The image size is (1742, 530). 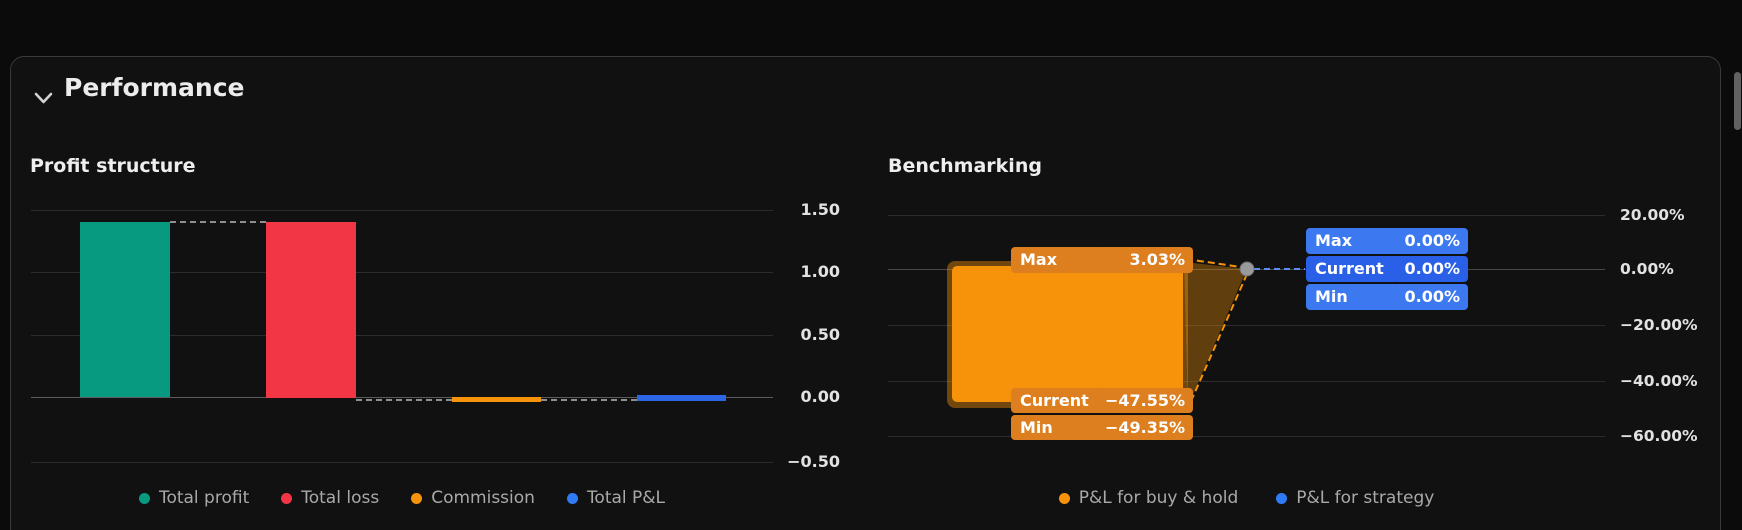 I want to click on right-ytick: −40.00%, so click(x=1659, y=381).